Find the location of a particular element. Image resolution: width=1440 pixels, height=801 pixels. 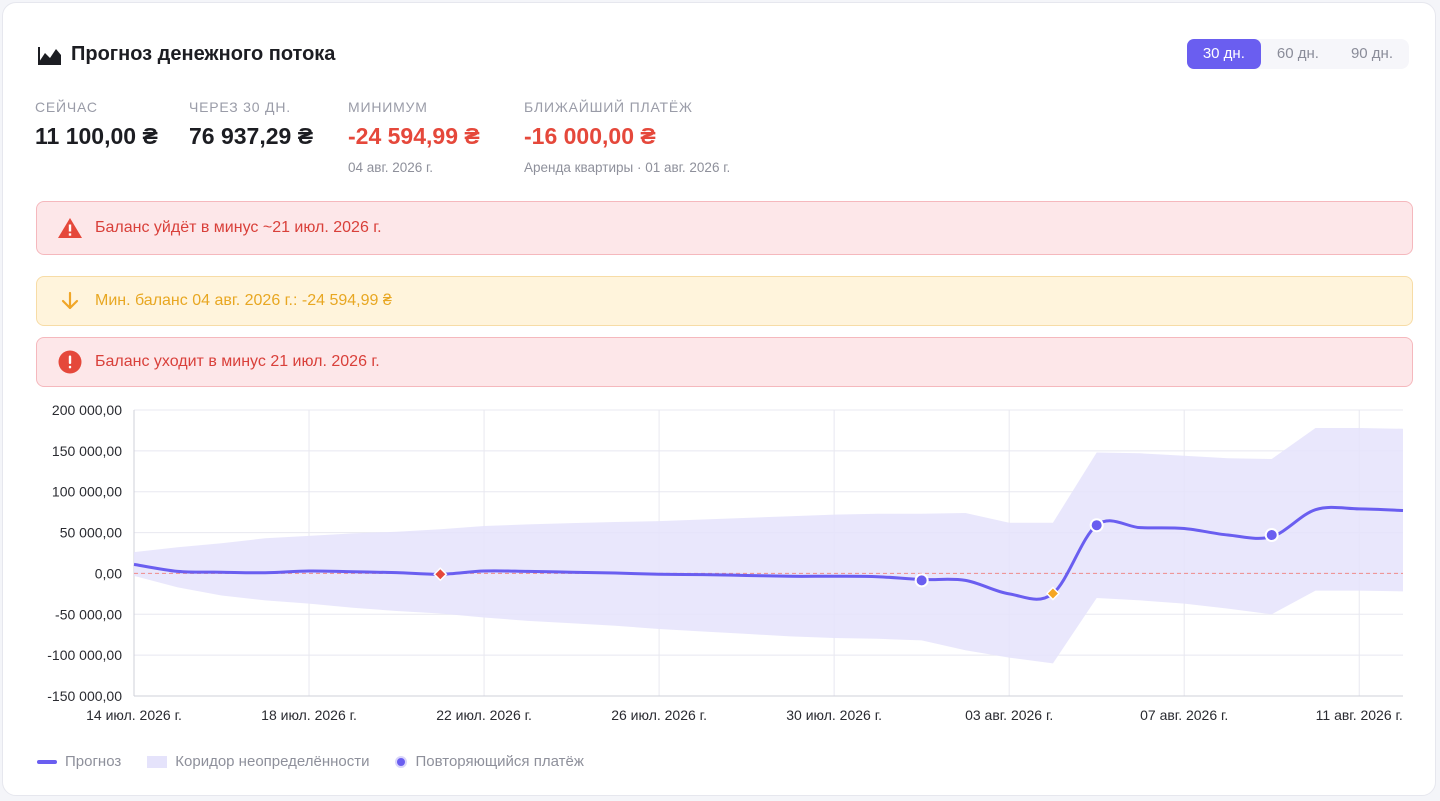

page-title: Прогноз денежного потока is located at coordinates (203, 54).